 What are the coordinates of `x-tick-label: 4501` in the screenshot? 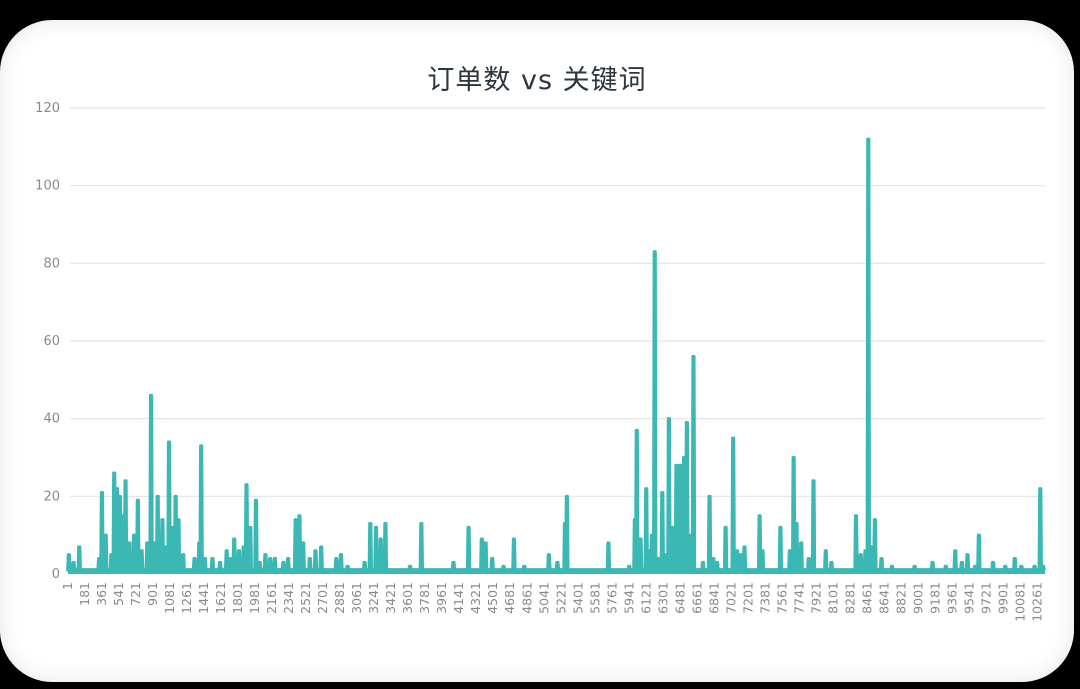 It's located at (492, 598).